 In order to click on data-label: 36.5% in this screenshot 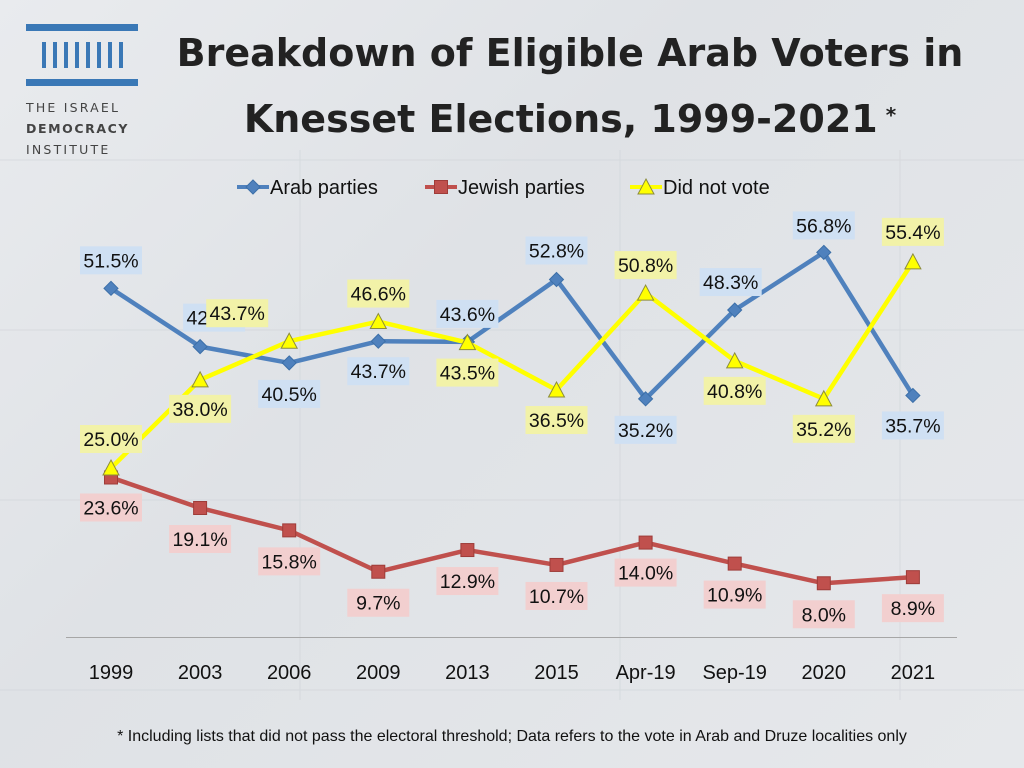, I will do `click(556, 421)`.